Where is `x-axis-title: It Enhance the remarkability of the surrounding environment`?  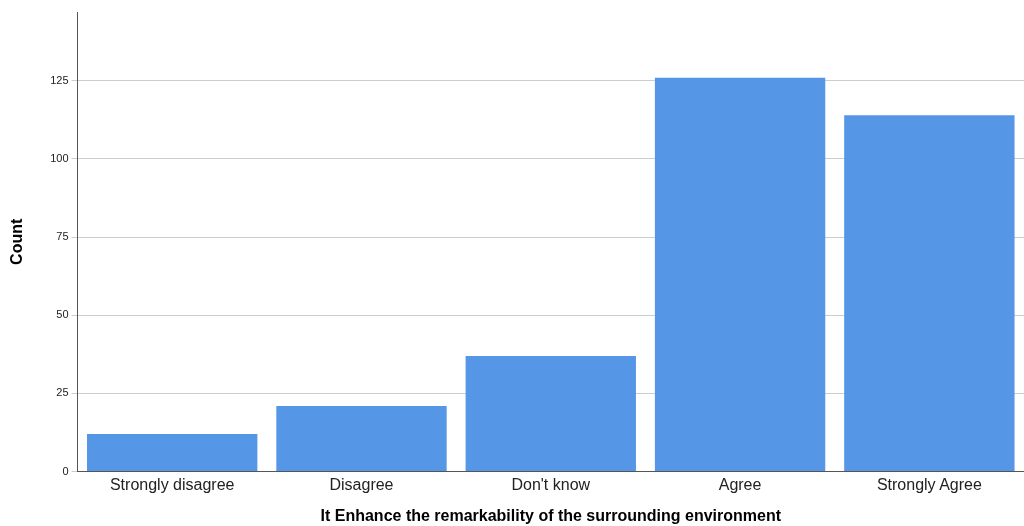
x-axis-title: It Enhance the remarkability of the surrounding environment is located at coordinates (551, 515).